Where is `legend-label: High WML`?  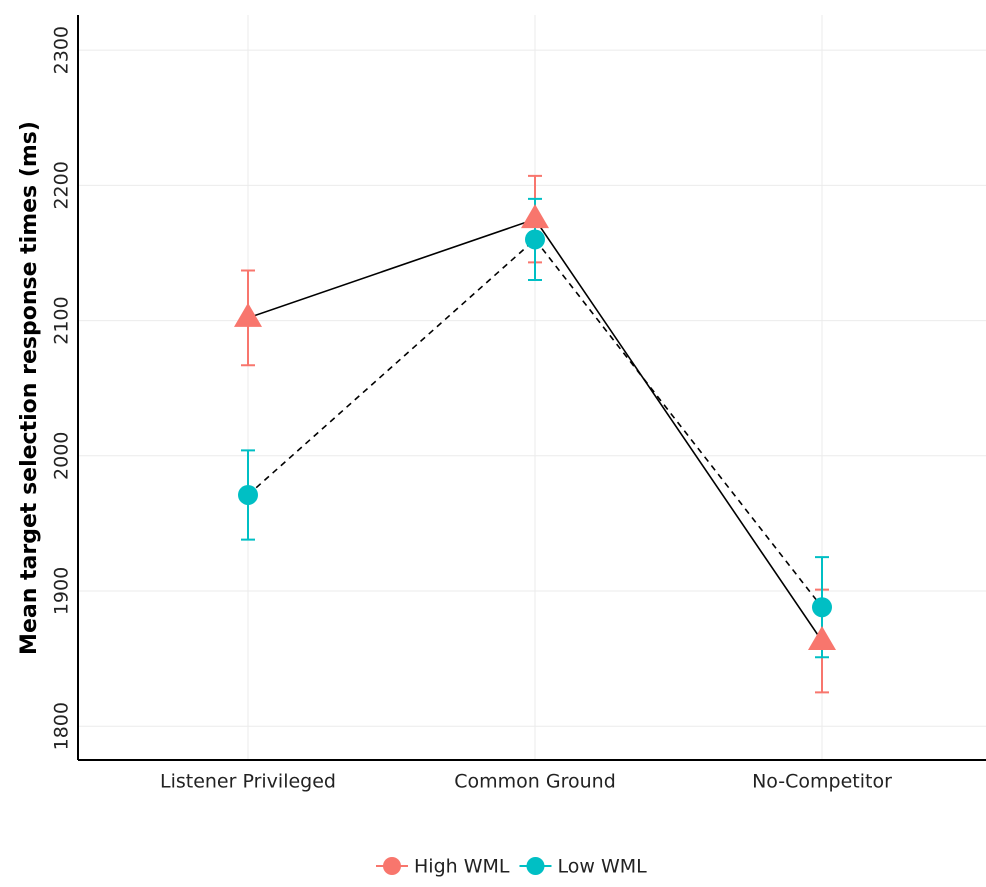 legend-label: High WML is located at coordinates (462, 867).